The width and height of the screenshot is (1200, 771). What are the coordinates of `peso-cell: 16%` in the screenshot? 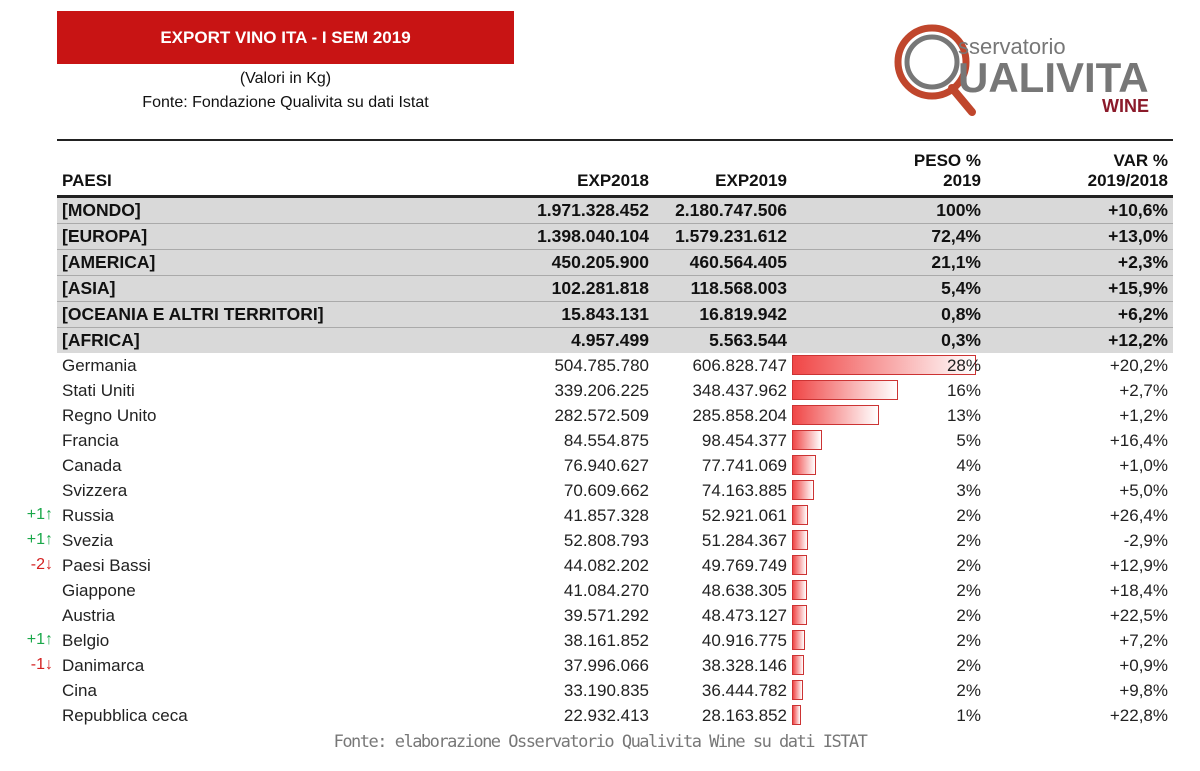 It's located at (889, 390).